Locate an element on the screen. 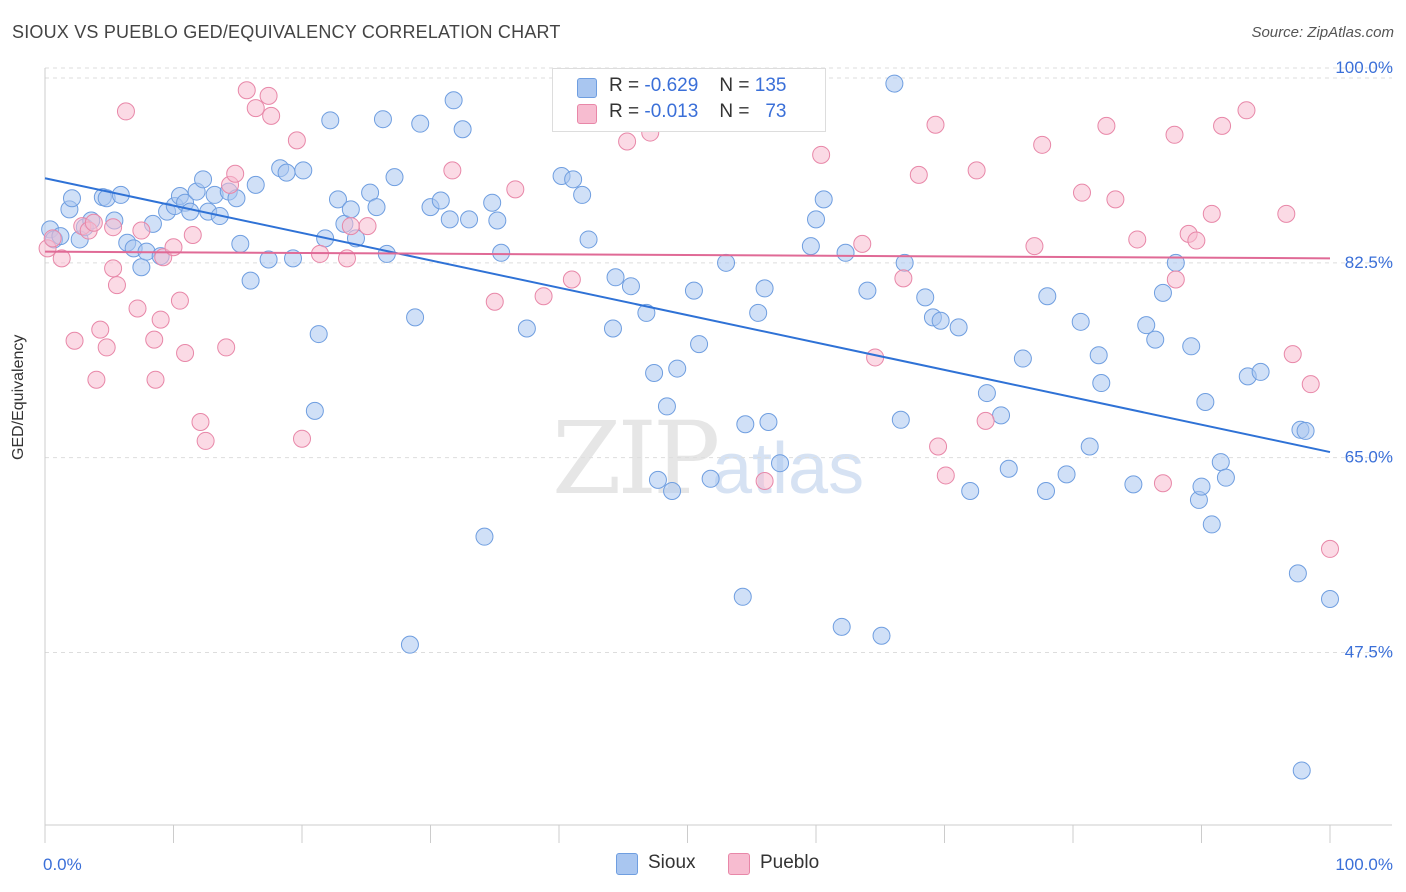 This screenshot has height=892, width=1406. y-tick-label: 65.0% is located at coordinates (1369, 457).